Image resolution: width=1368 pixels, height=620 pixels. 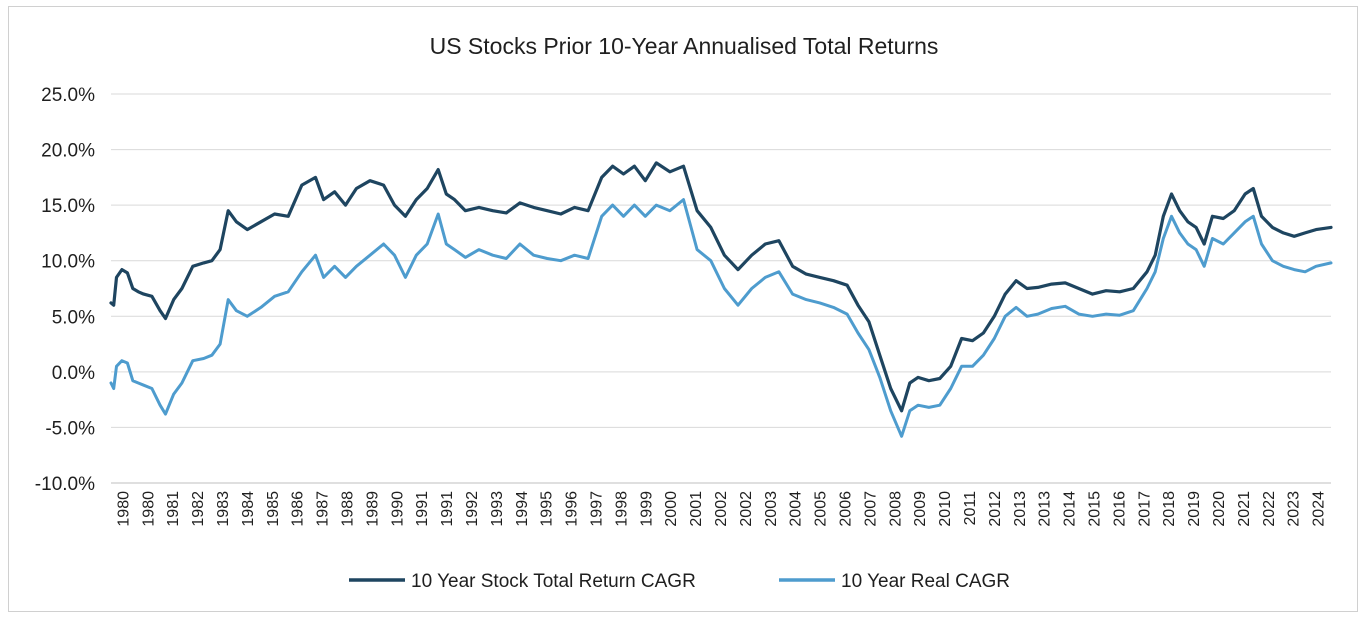 What do you see at coordinates (68, 206) in the screenshot?
I see `y-tick-label: 15.0%` at bounding box center [68, 206].